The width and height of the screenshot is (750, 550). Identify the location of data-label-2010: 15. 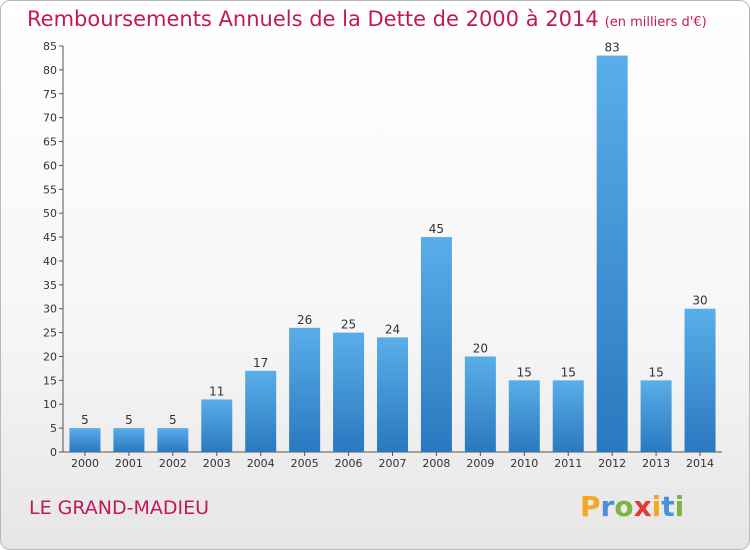
(524, 372).